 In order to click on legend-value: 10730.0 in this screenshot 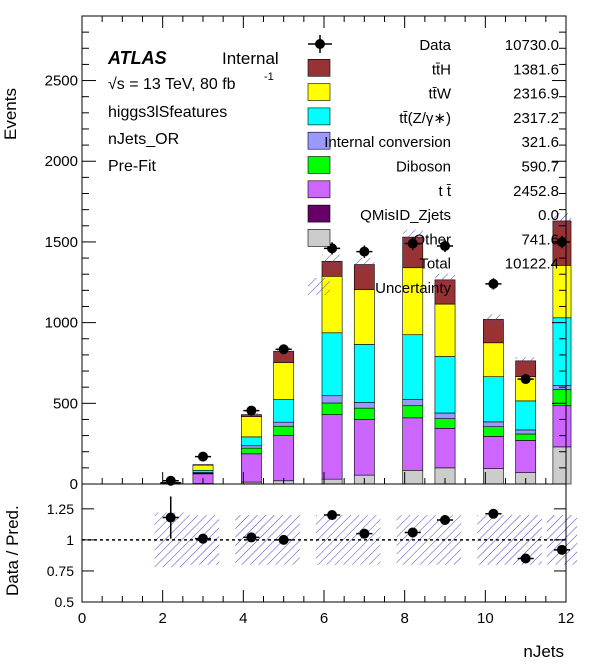, I will do `click(532, 45)`.